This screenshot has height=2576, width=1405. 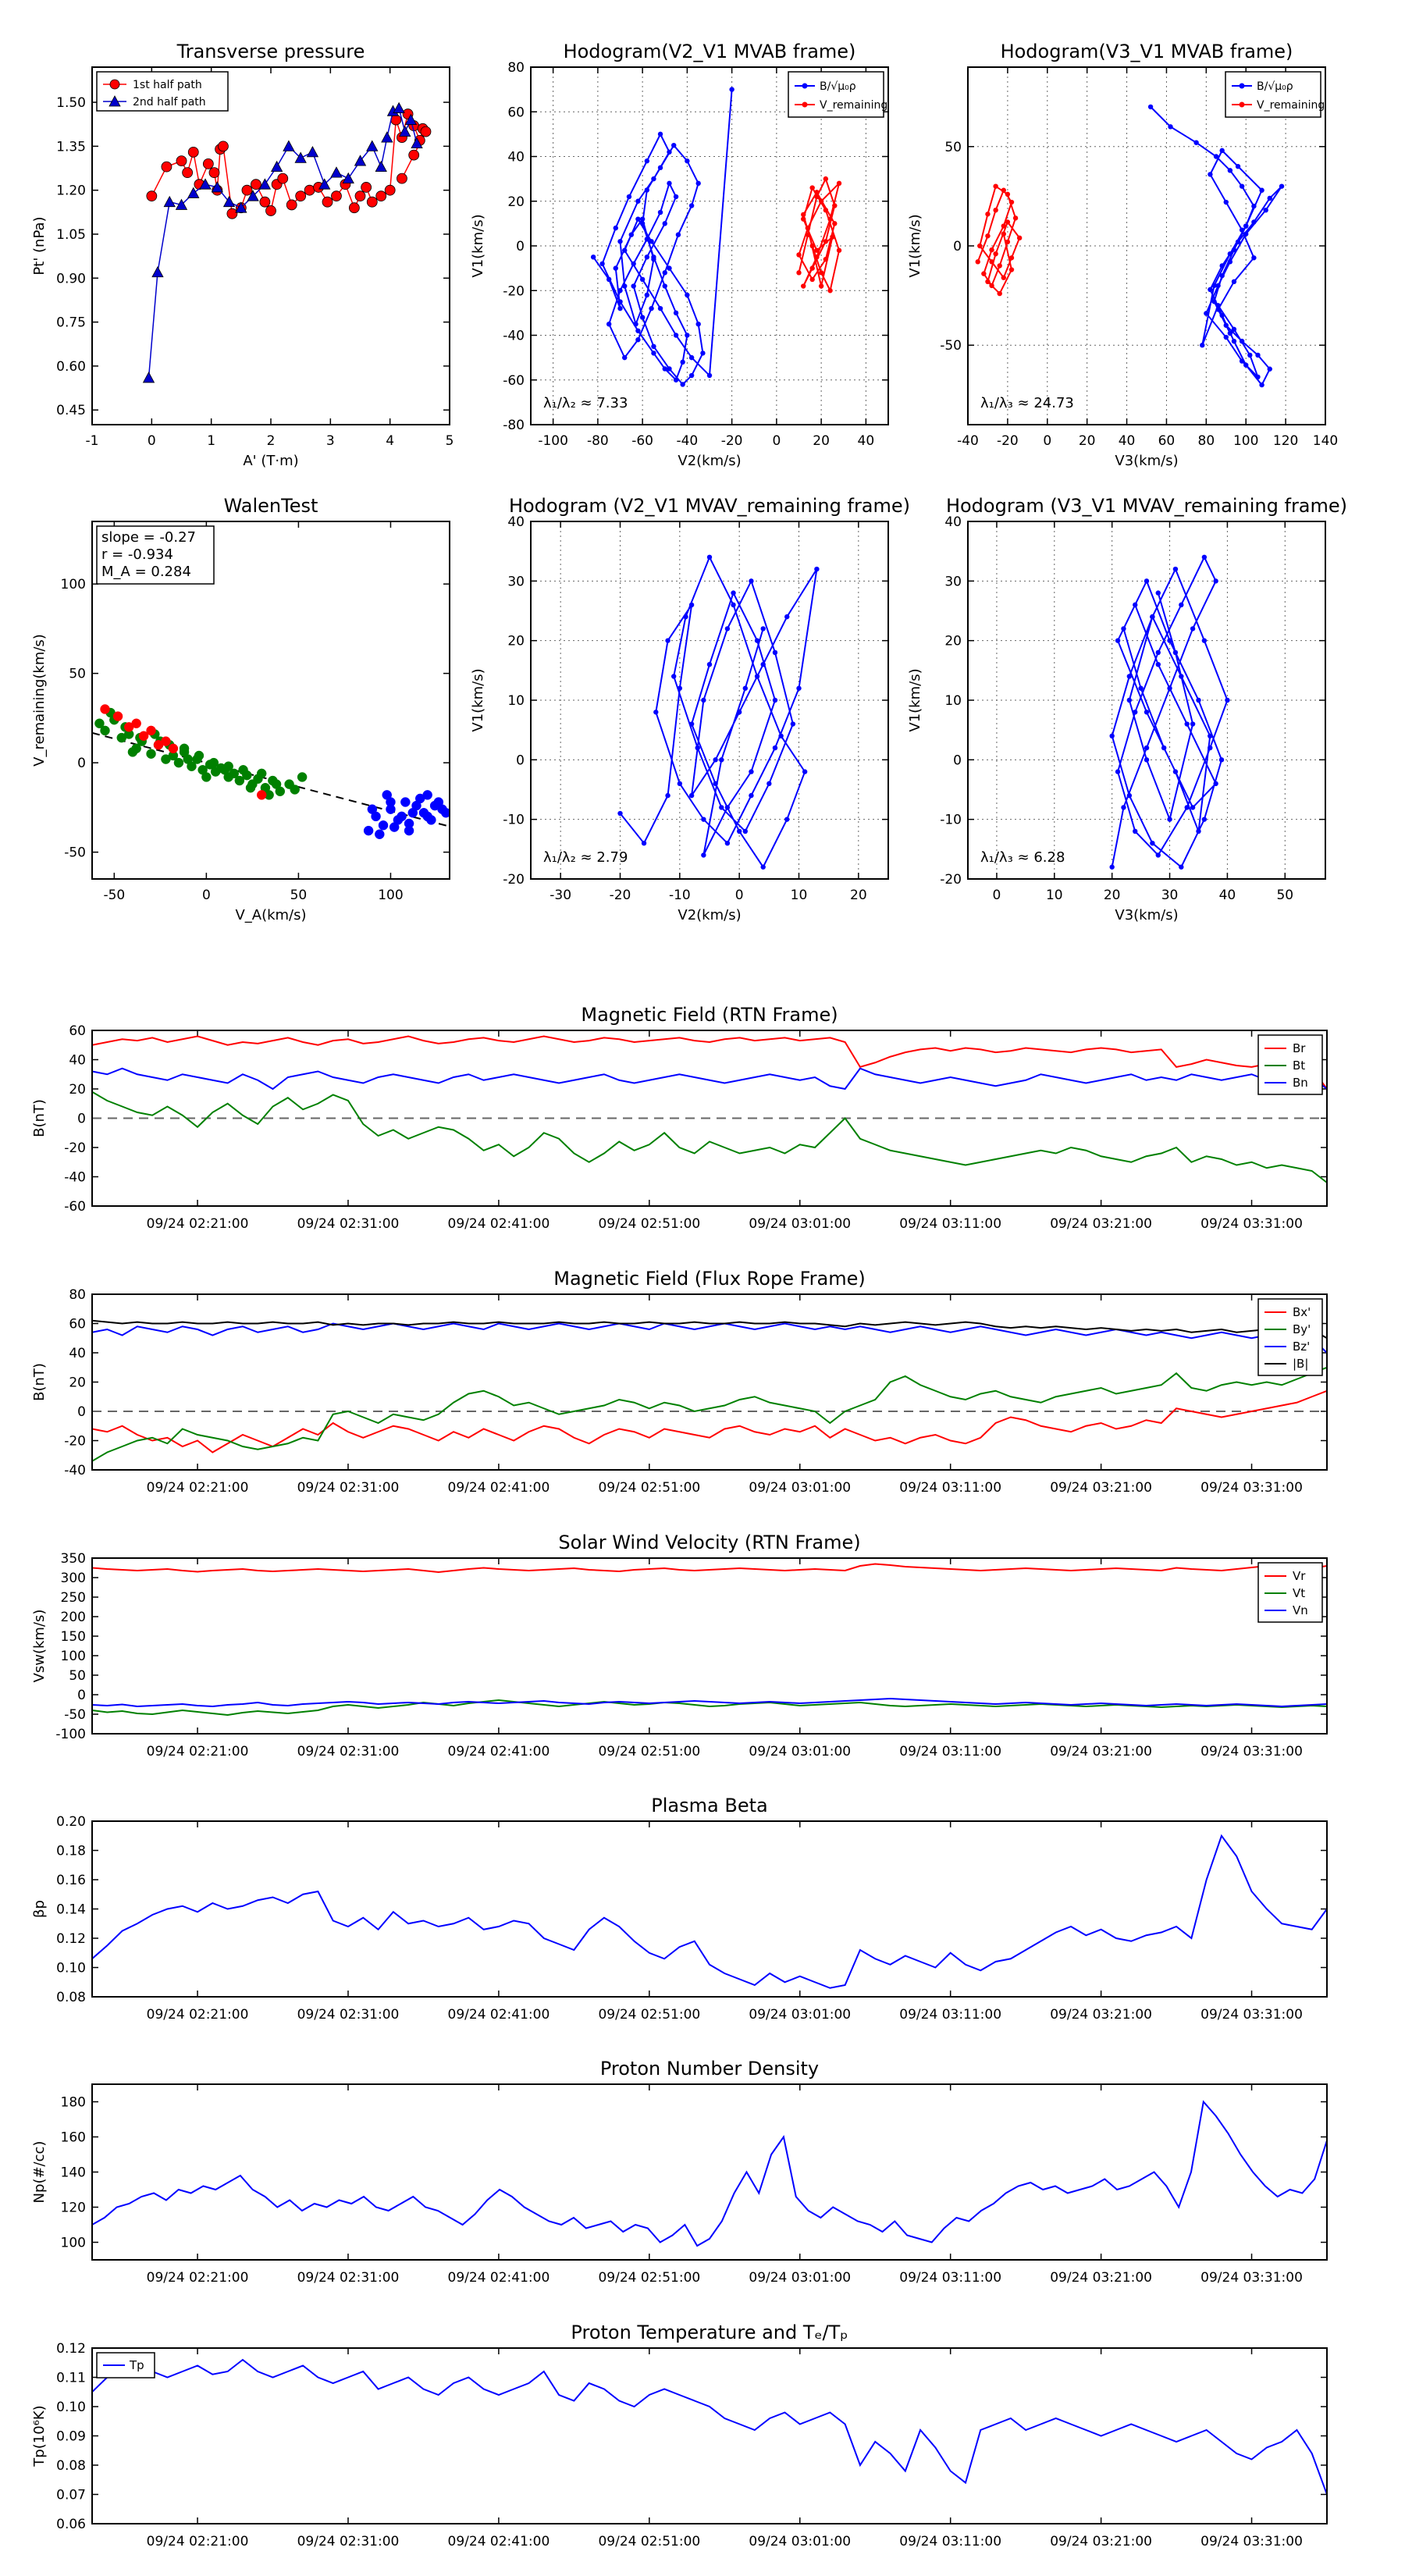 What do you see at coordinates (137, 554) in the screenshot?
I see `stats-line: r = -0.934` at bounding box center [137, 554].